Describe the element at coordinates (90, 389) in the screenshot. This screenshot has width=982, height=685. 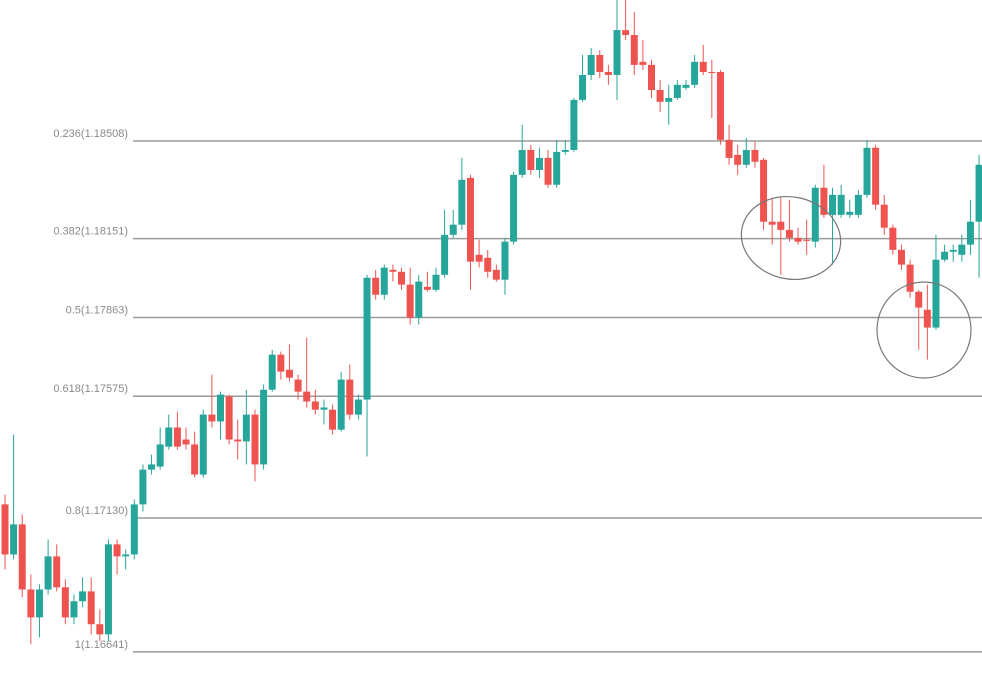
I see `fib-label: 0.618(1.17575)` at that location.